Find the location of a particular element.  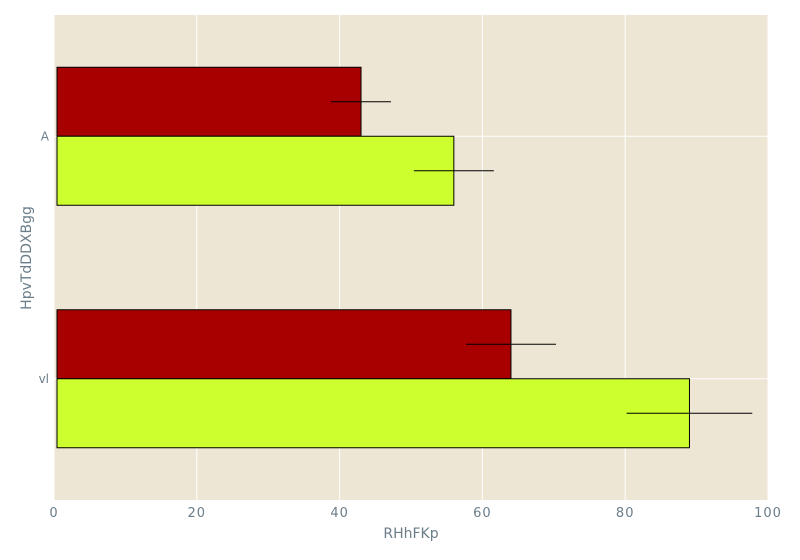

y-axis-title: HpvTdDDXBgg is located at coordinates (27, 258).